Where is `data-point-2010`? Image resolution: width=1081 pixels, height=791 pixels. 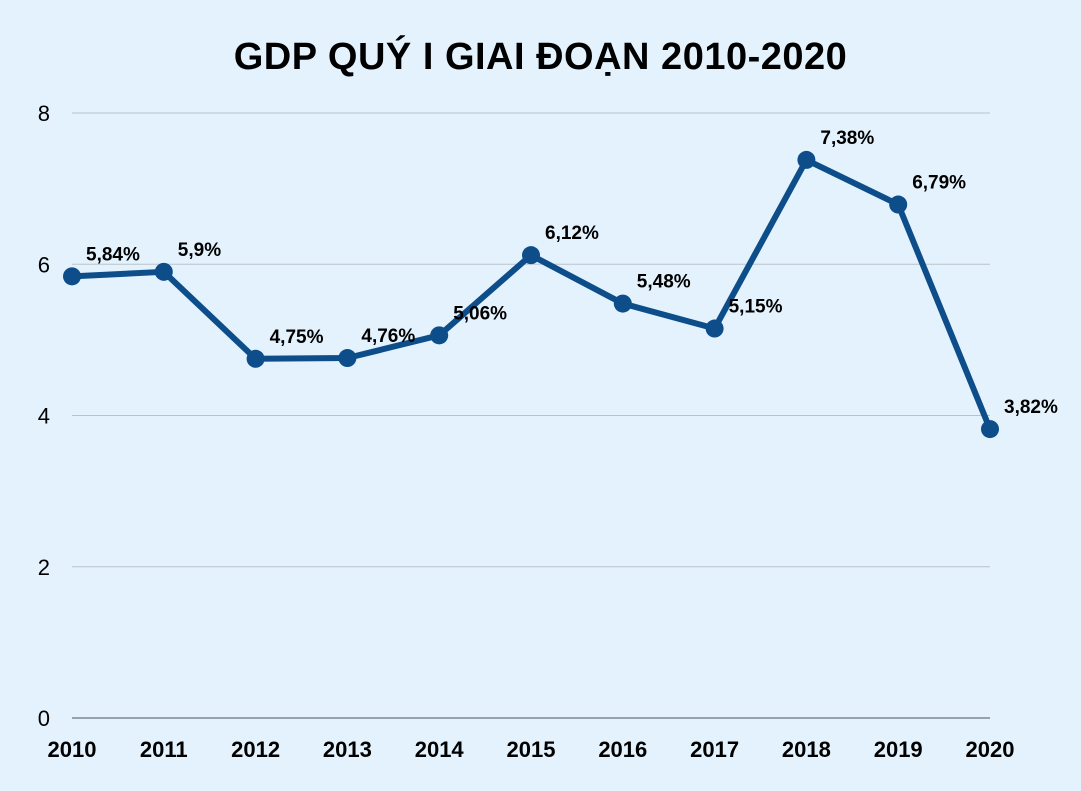
data-point-2010 is located at coordinates (72, 276).